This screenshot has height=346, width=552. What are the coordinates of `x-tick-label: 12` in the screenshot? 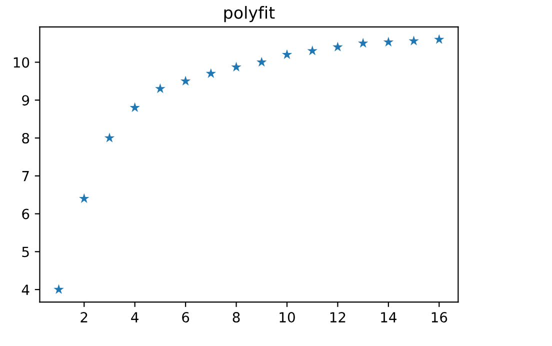 It's located at (338, 317).